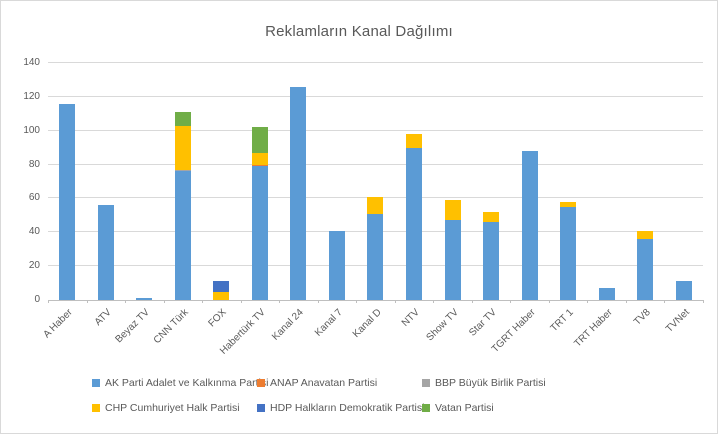  I want to click on bar-slot-FOX, so click(221, 181).